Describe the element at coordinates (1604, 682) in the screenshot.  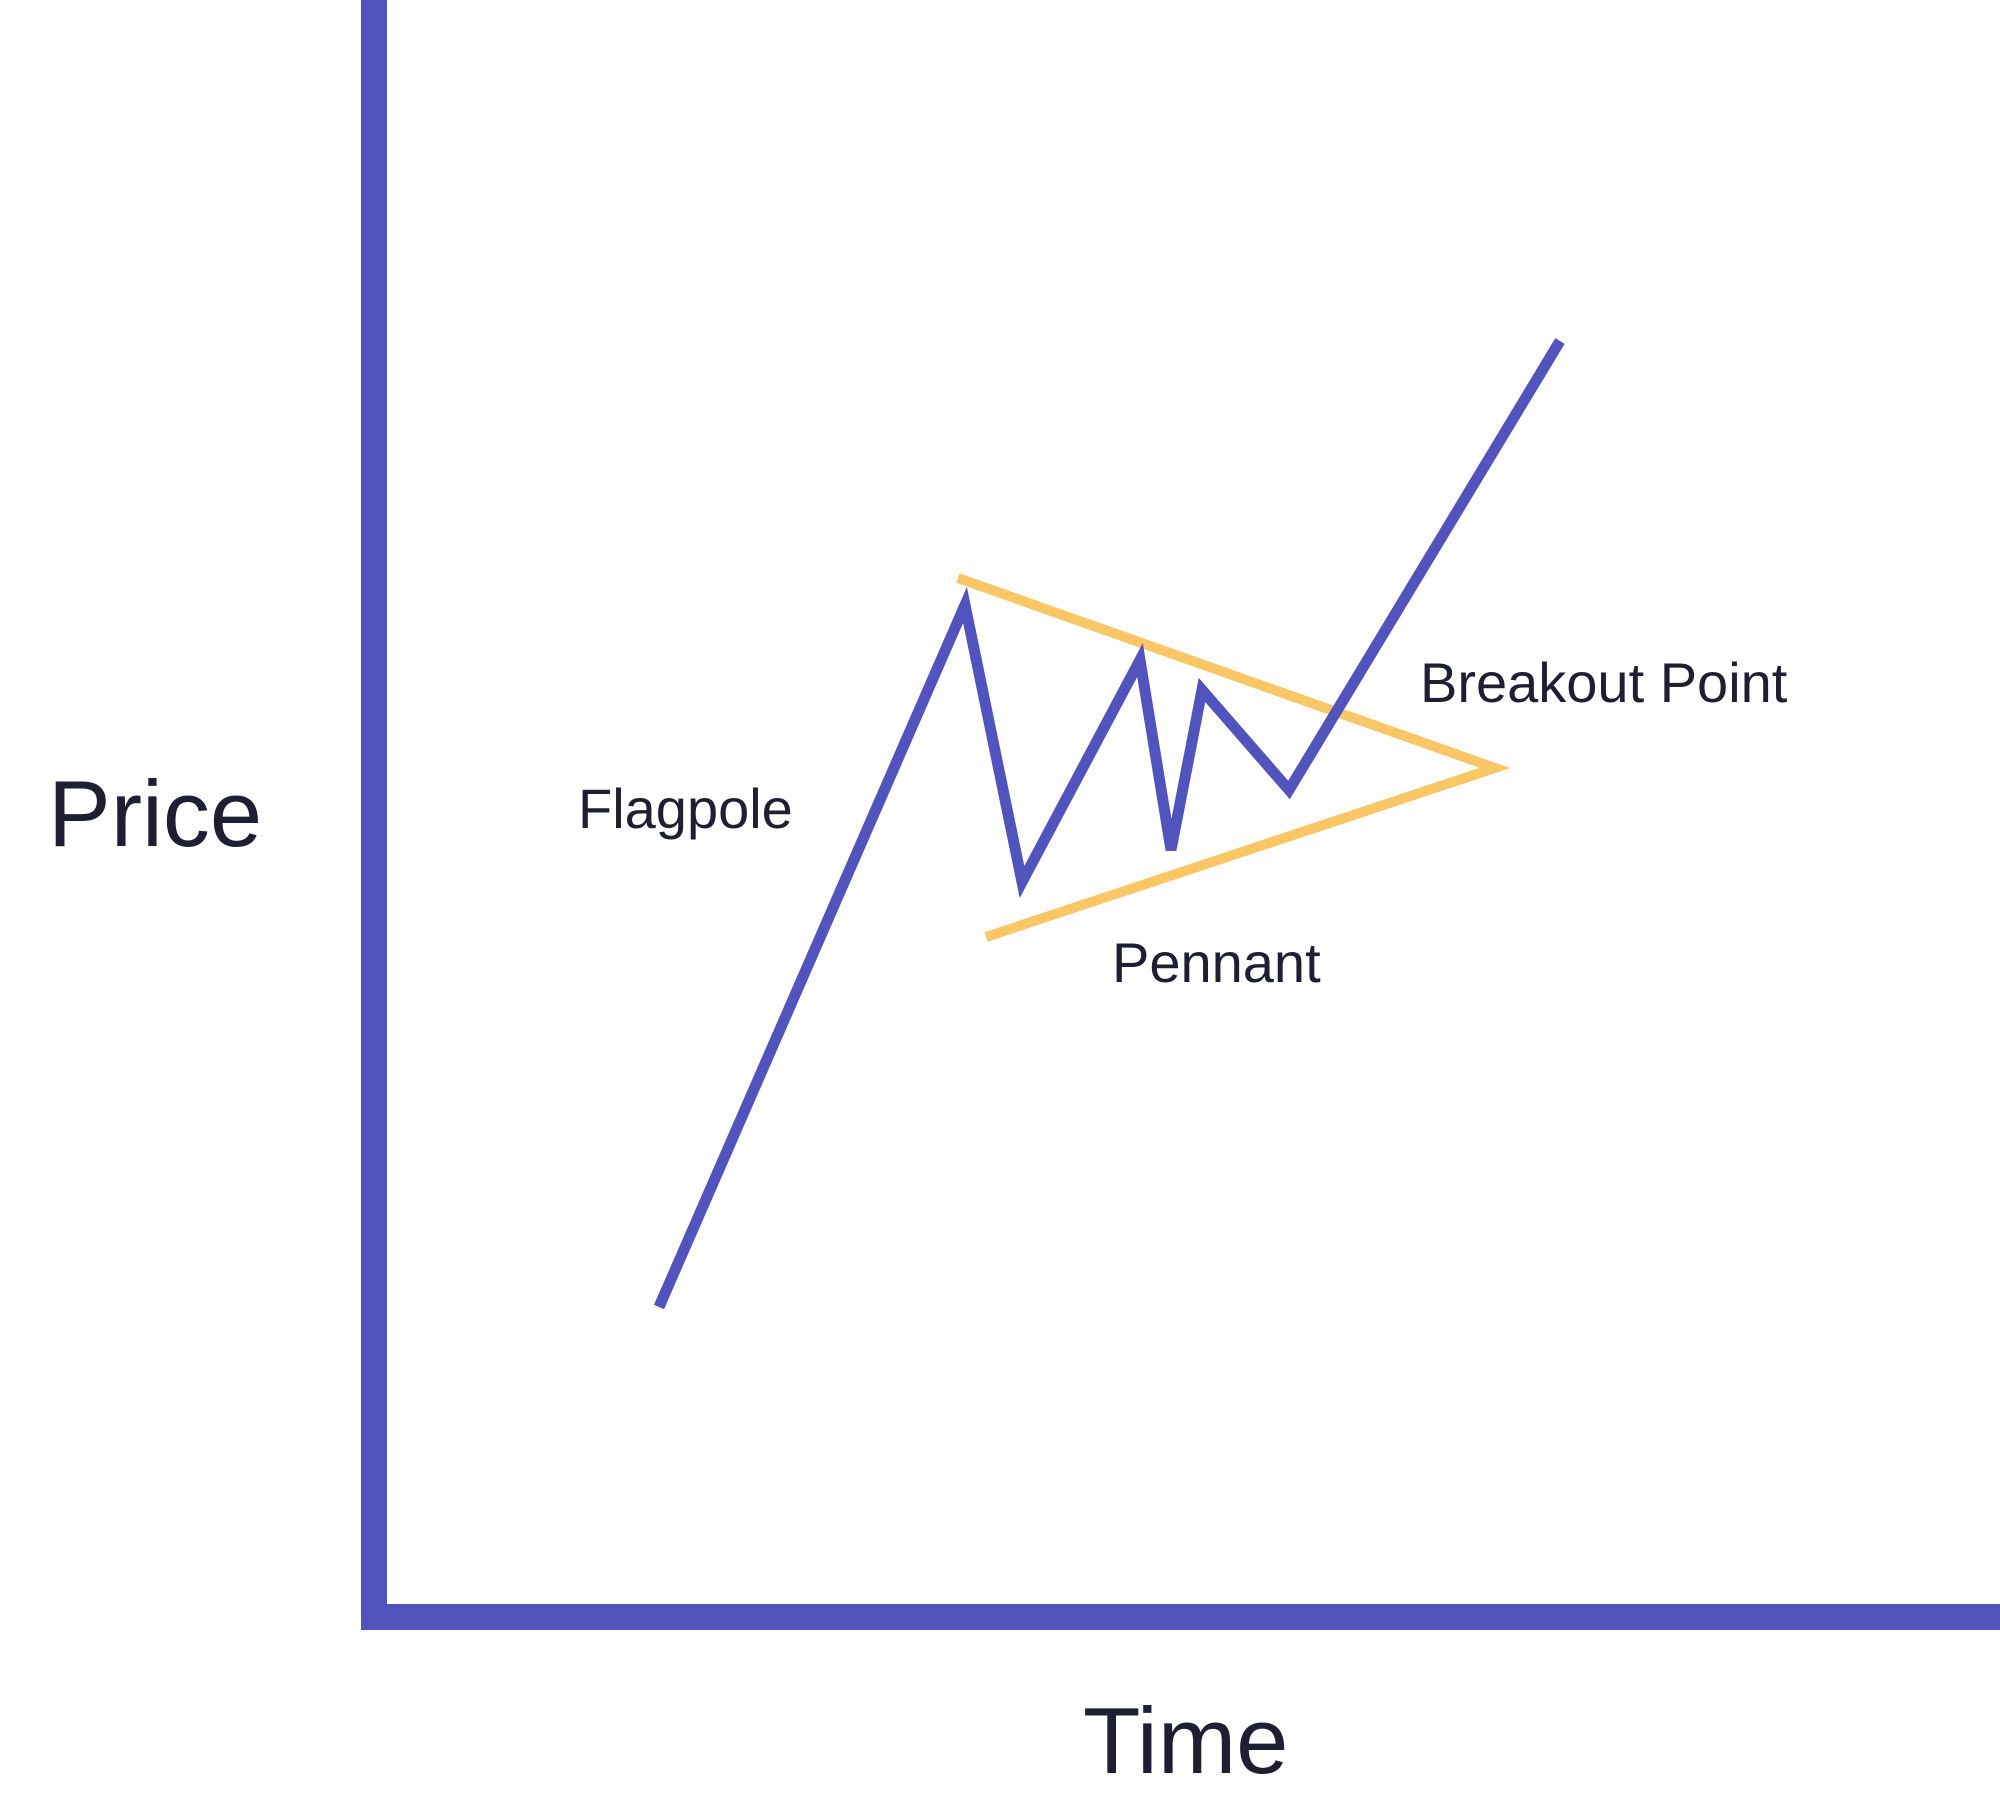
I see `breakout-point-label: Breakout Point` at that location.